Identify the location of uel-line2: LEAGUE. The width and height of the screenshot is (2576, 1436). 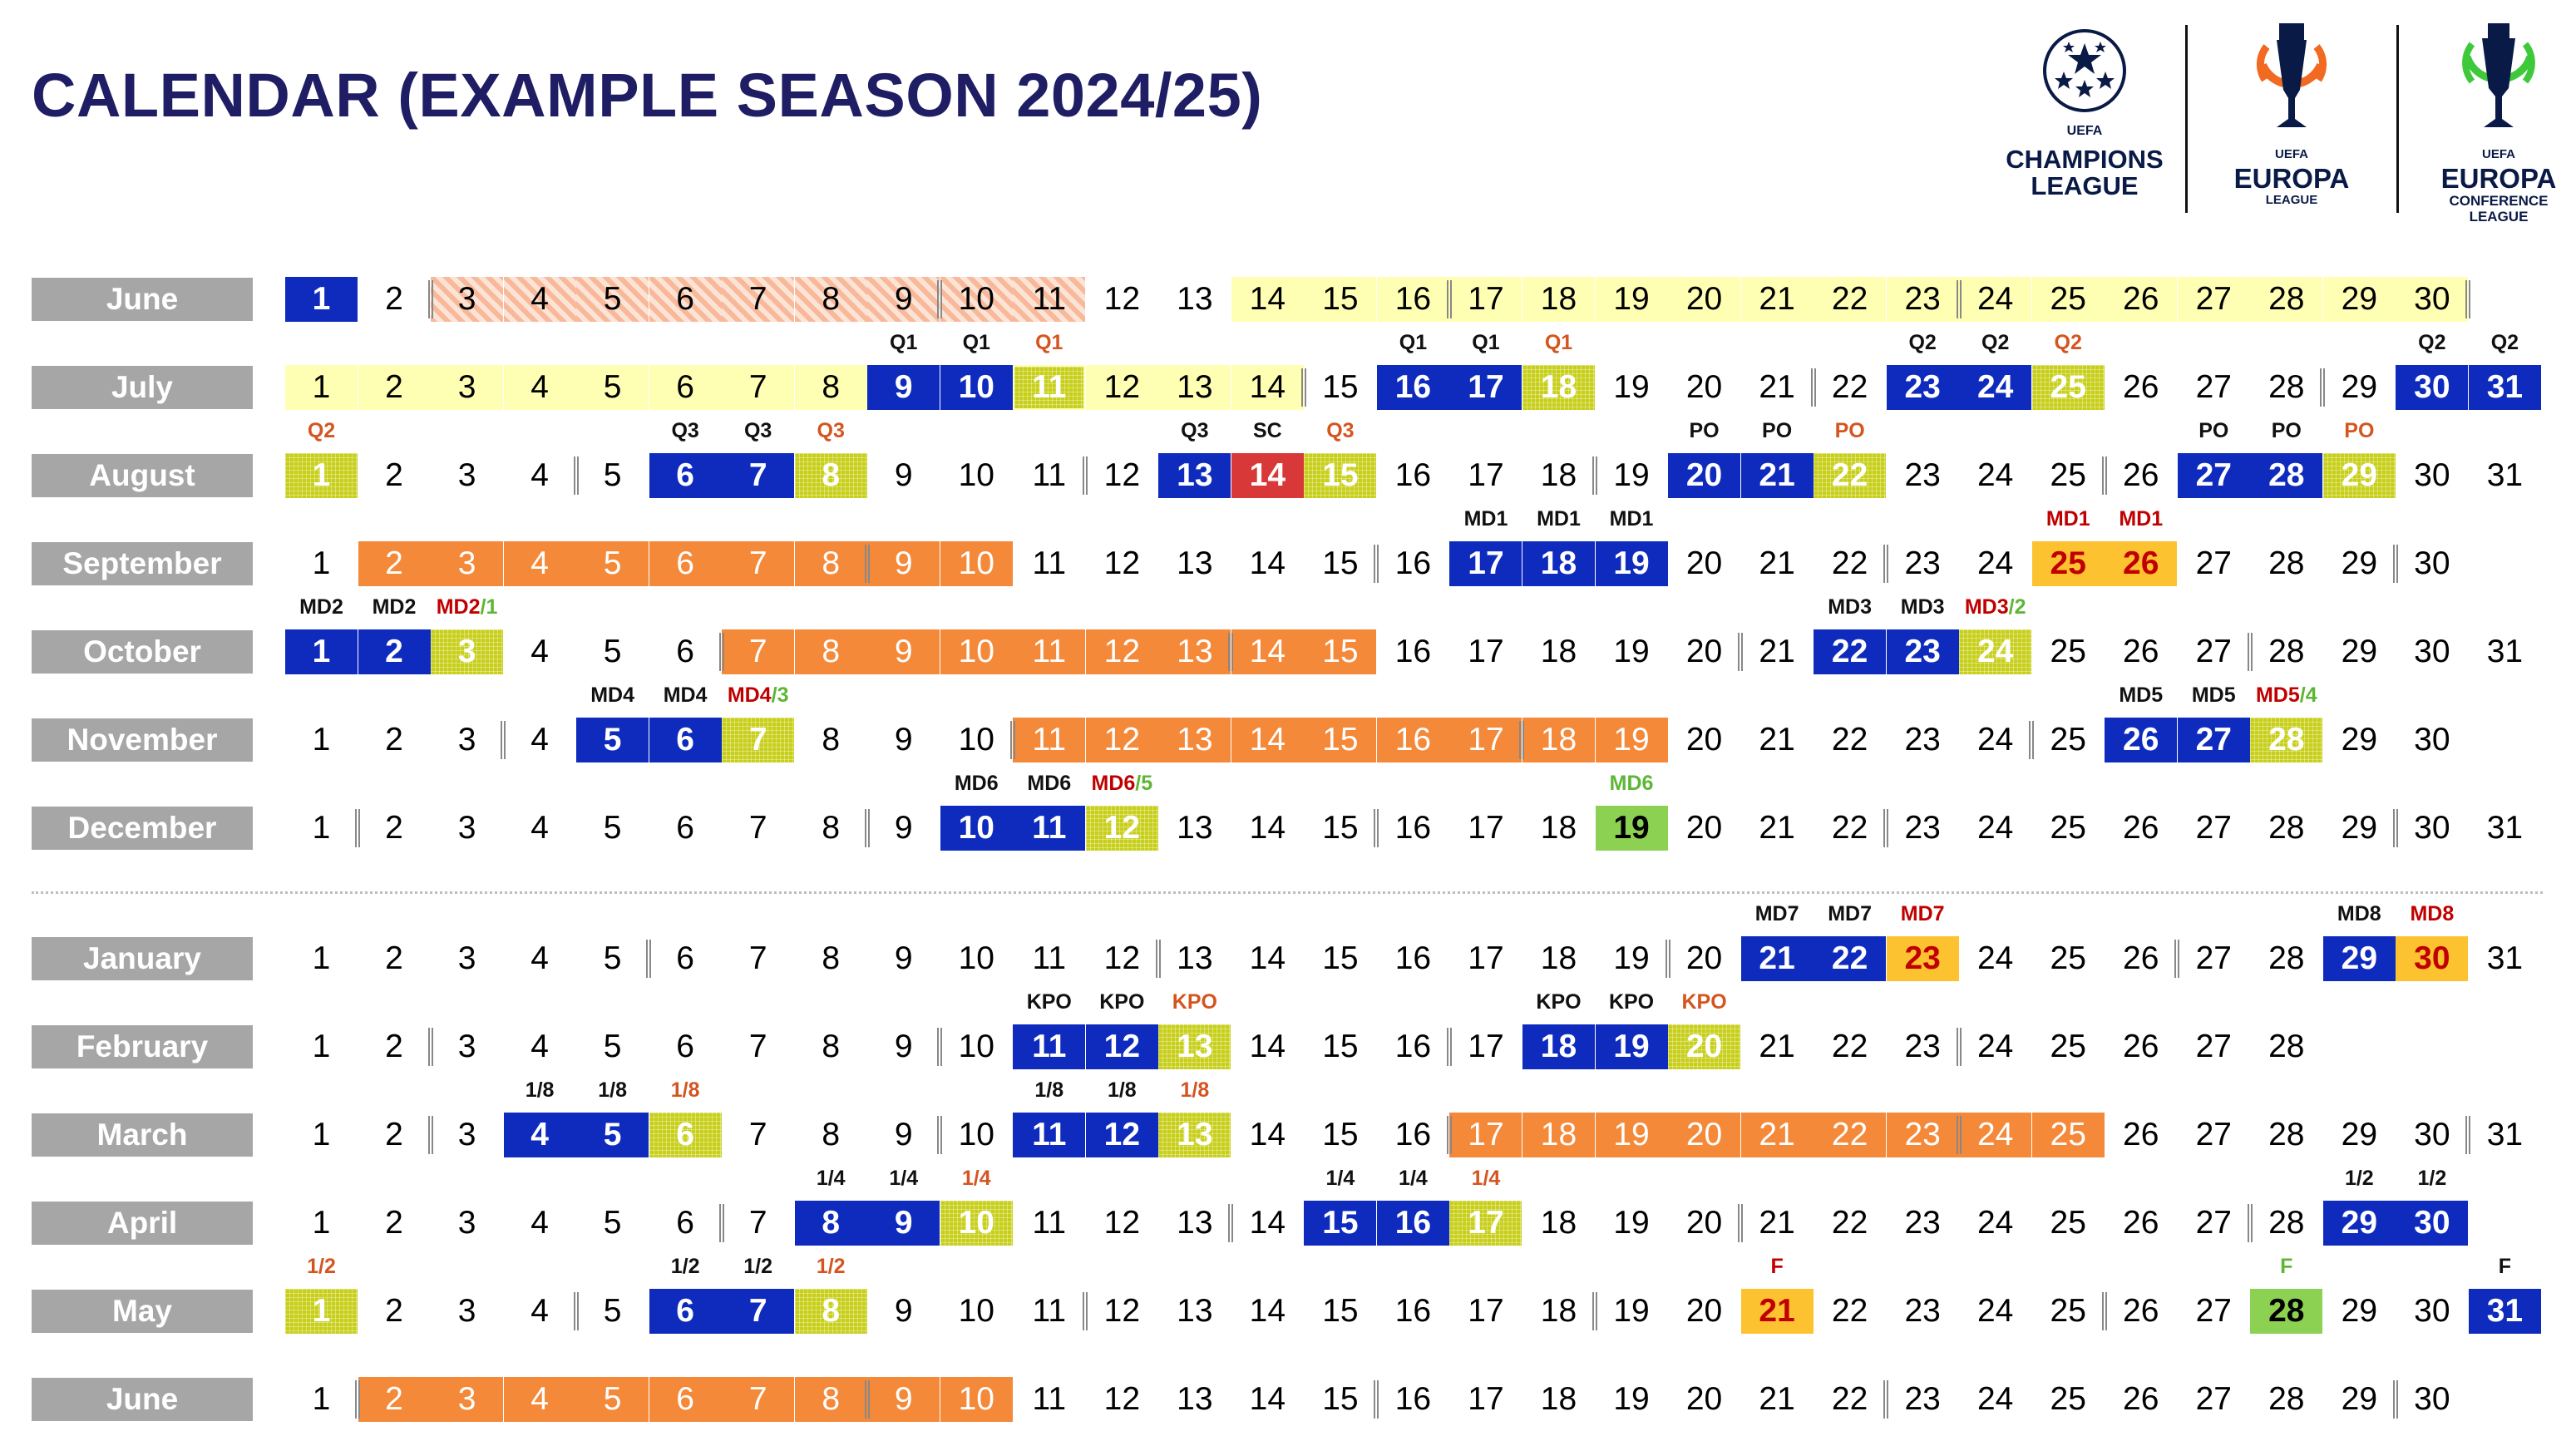
(2291, 200).